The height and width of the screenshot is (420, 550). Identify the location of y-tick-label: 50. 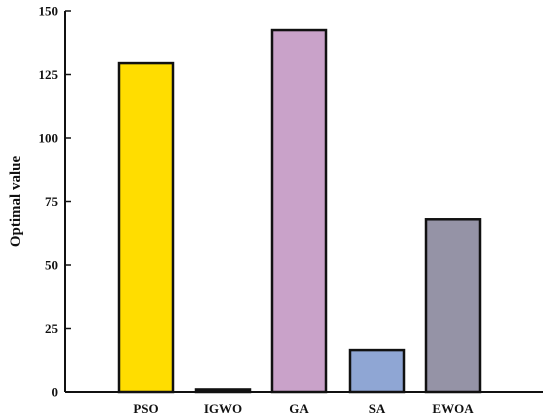
(51, 265).